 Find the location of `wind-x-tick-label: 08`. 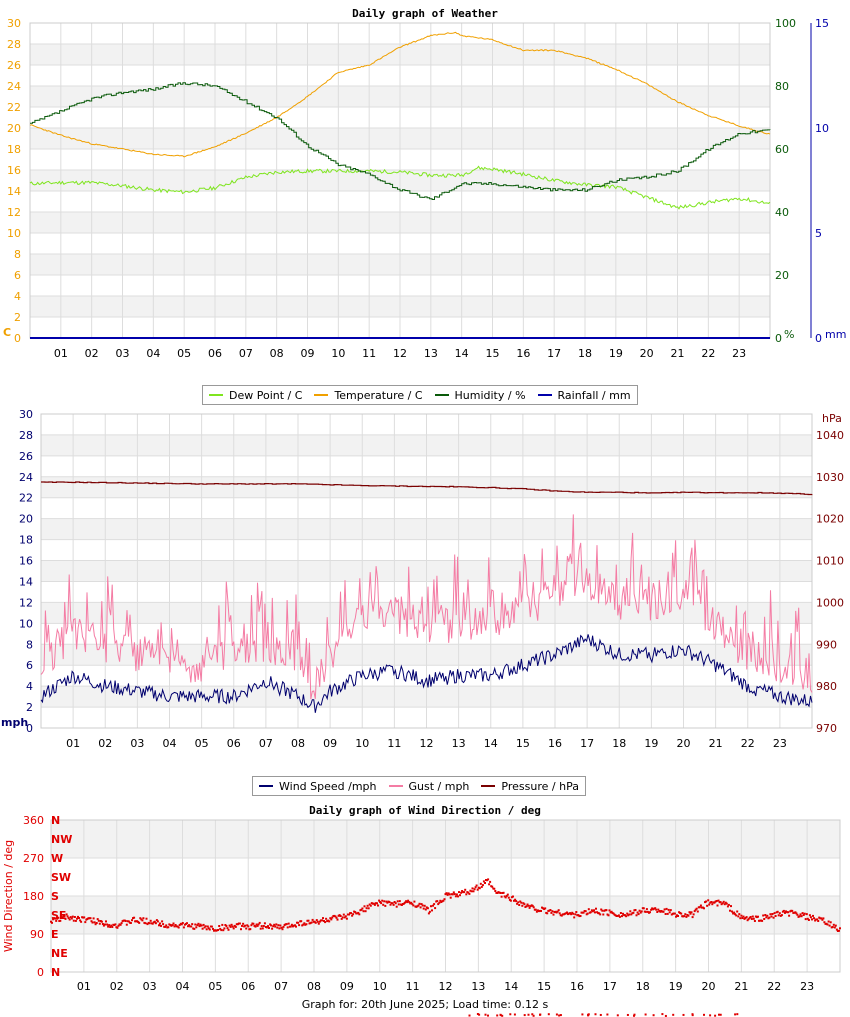

wind-x-tick-label: 08 is located at coordinates (298, 743).